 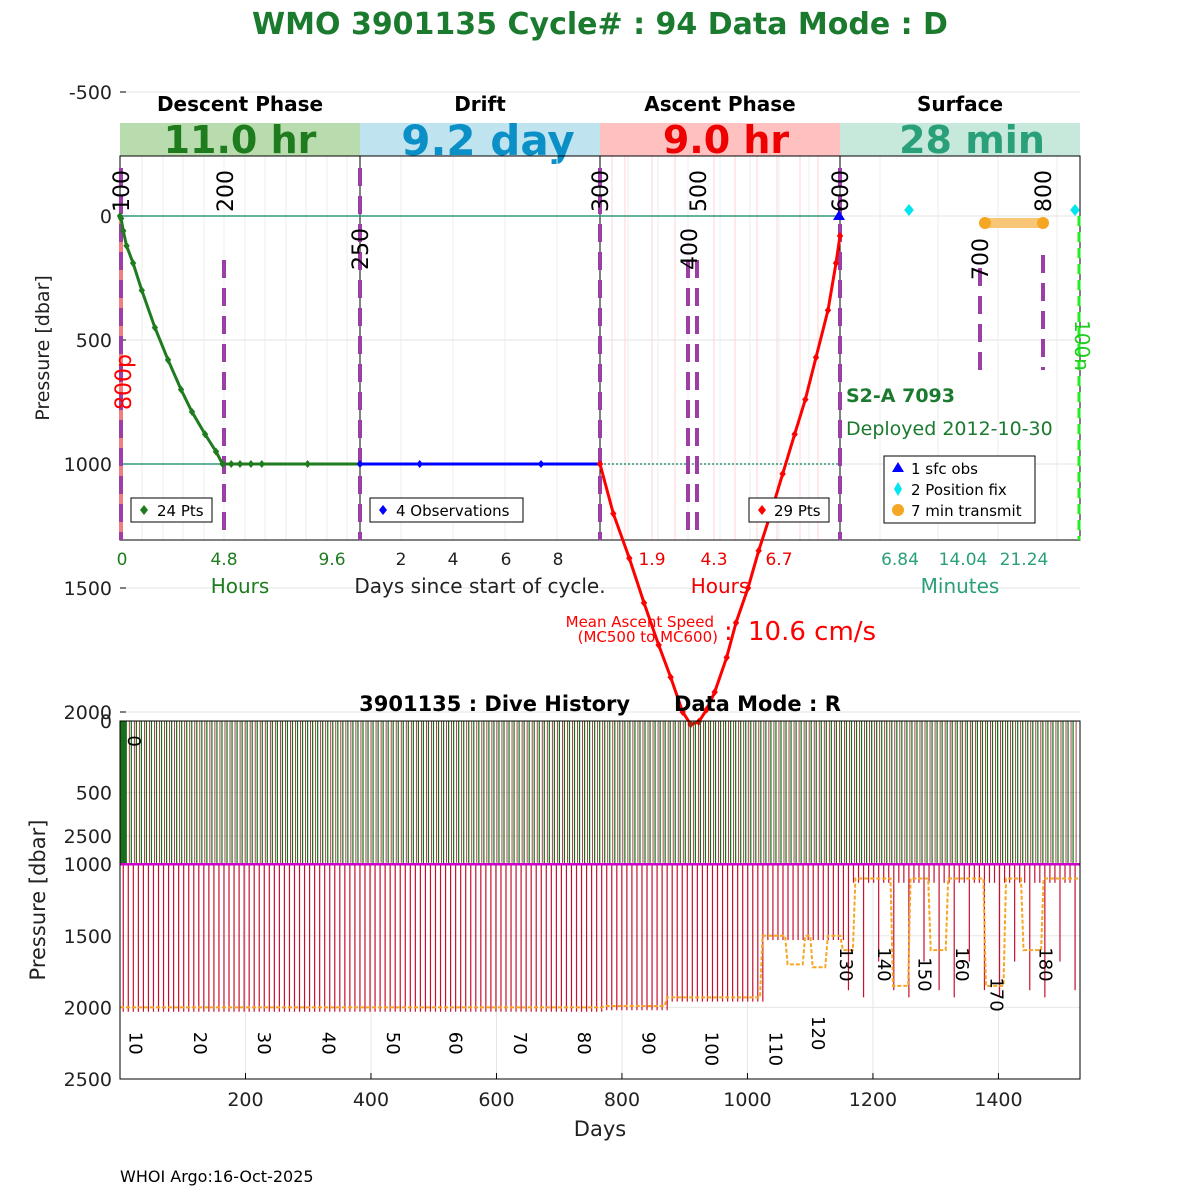 I want to click on descent-legend-marker-icon, so click(x=144, y=510).